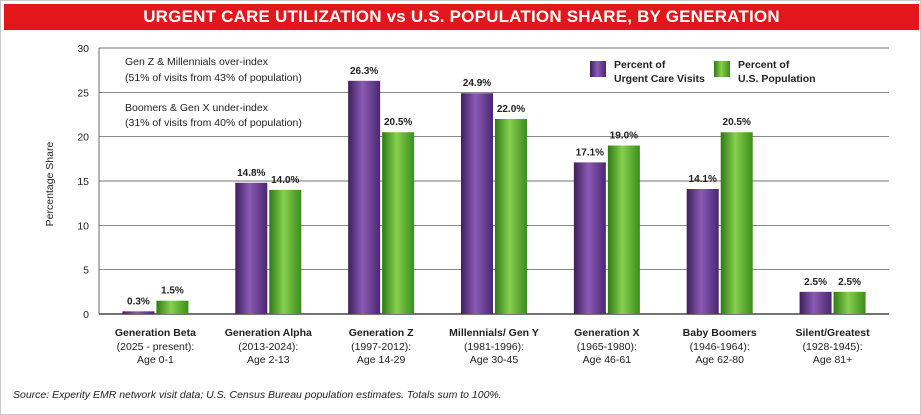 This screenshot has width=921, height=415. Describe the element at coordinates (268, 347) in the screenshot. I see `x-tick-years: (2013-2024):` at that location.